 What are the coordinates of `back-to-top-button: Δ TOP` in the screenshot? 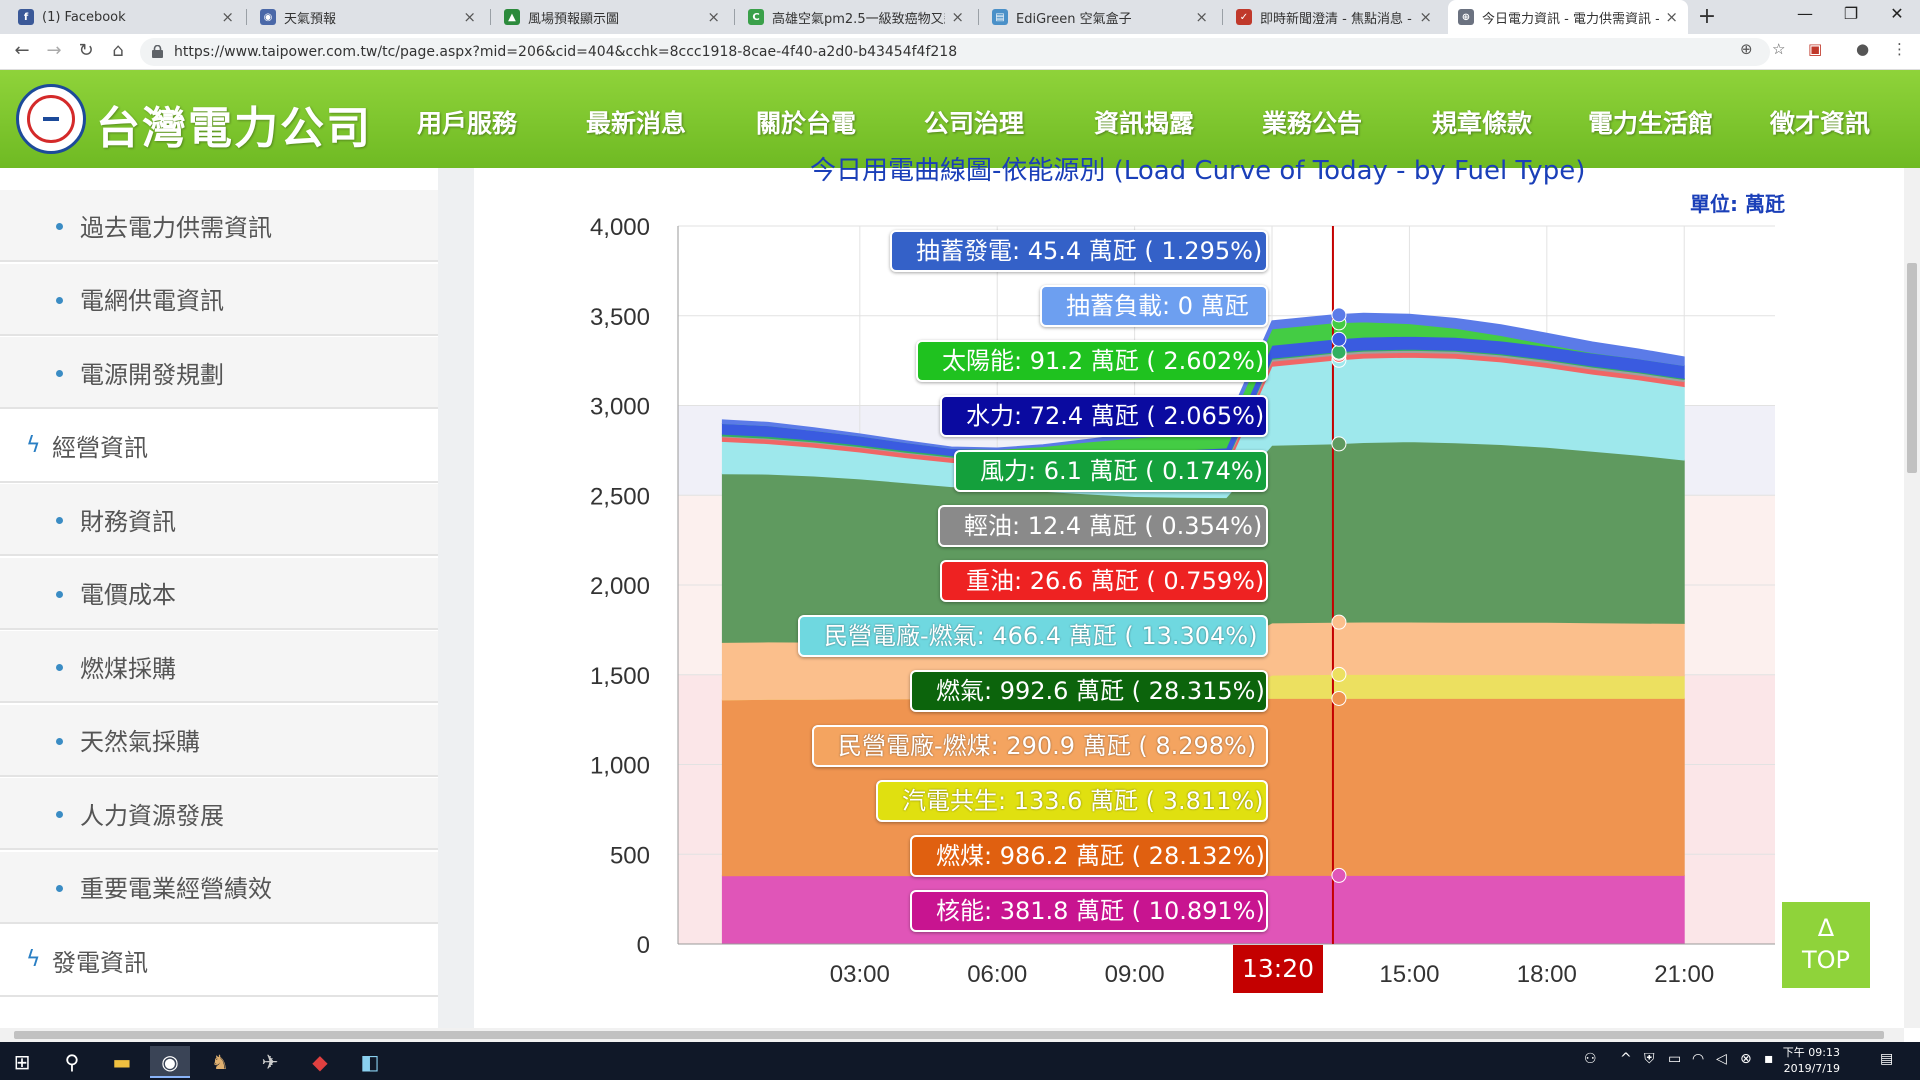 It's located at (1826, 945).